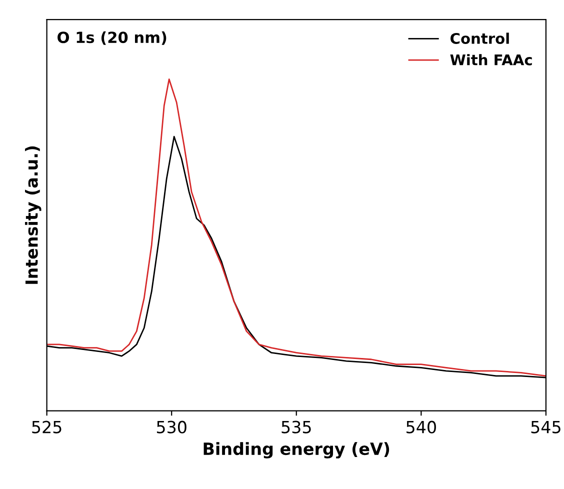 Image resolution: width=564 pixels, height=489 pixels. Describe the element at coordinates (297, 450) in the screenshot. I see `x-axis-title: Binding energy (eV)` at that location.